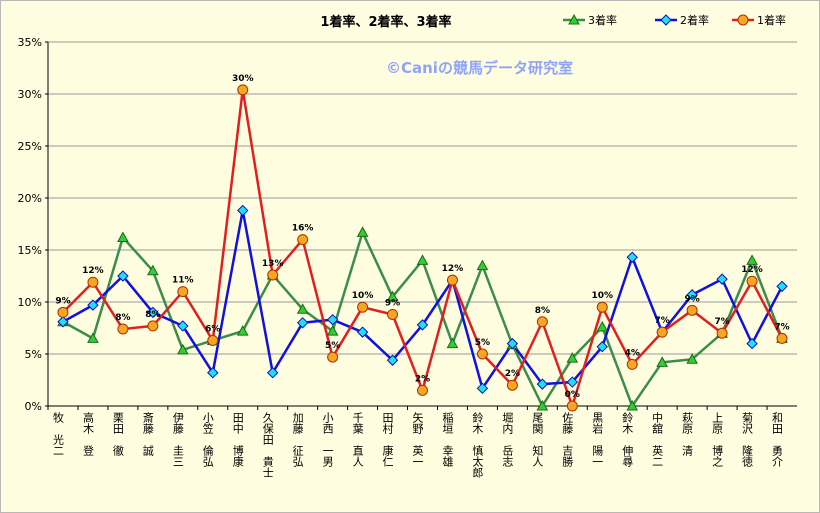  Describe the element at coordinates (777, 439) in the screenshot. I see `x-tick-label: 和田 勇介` at that location.